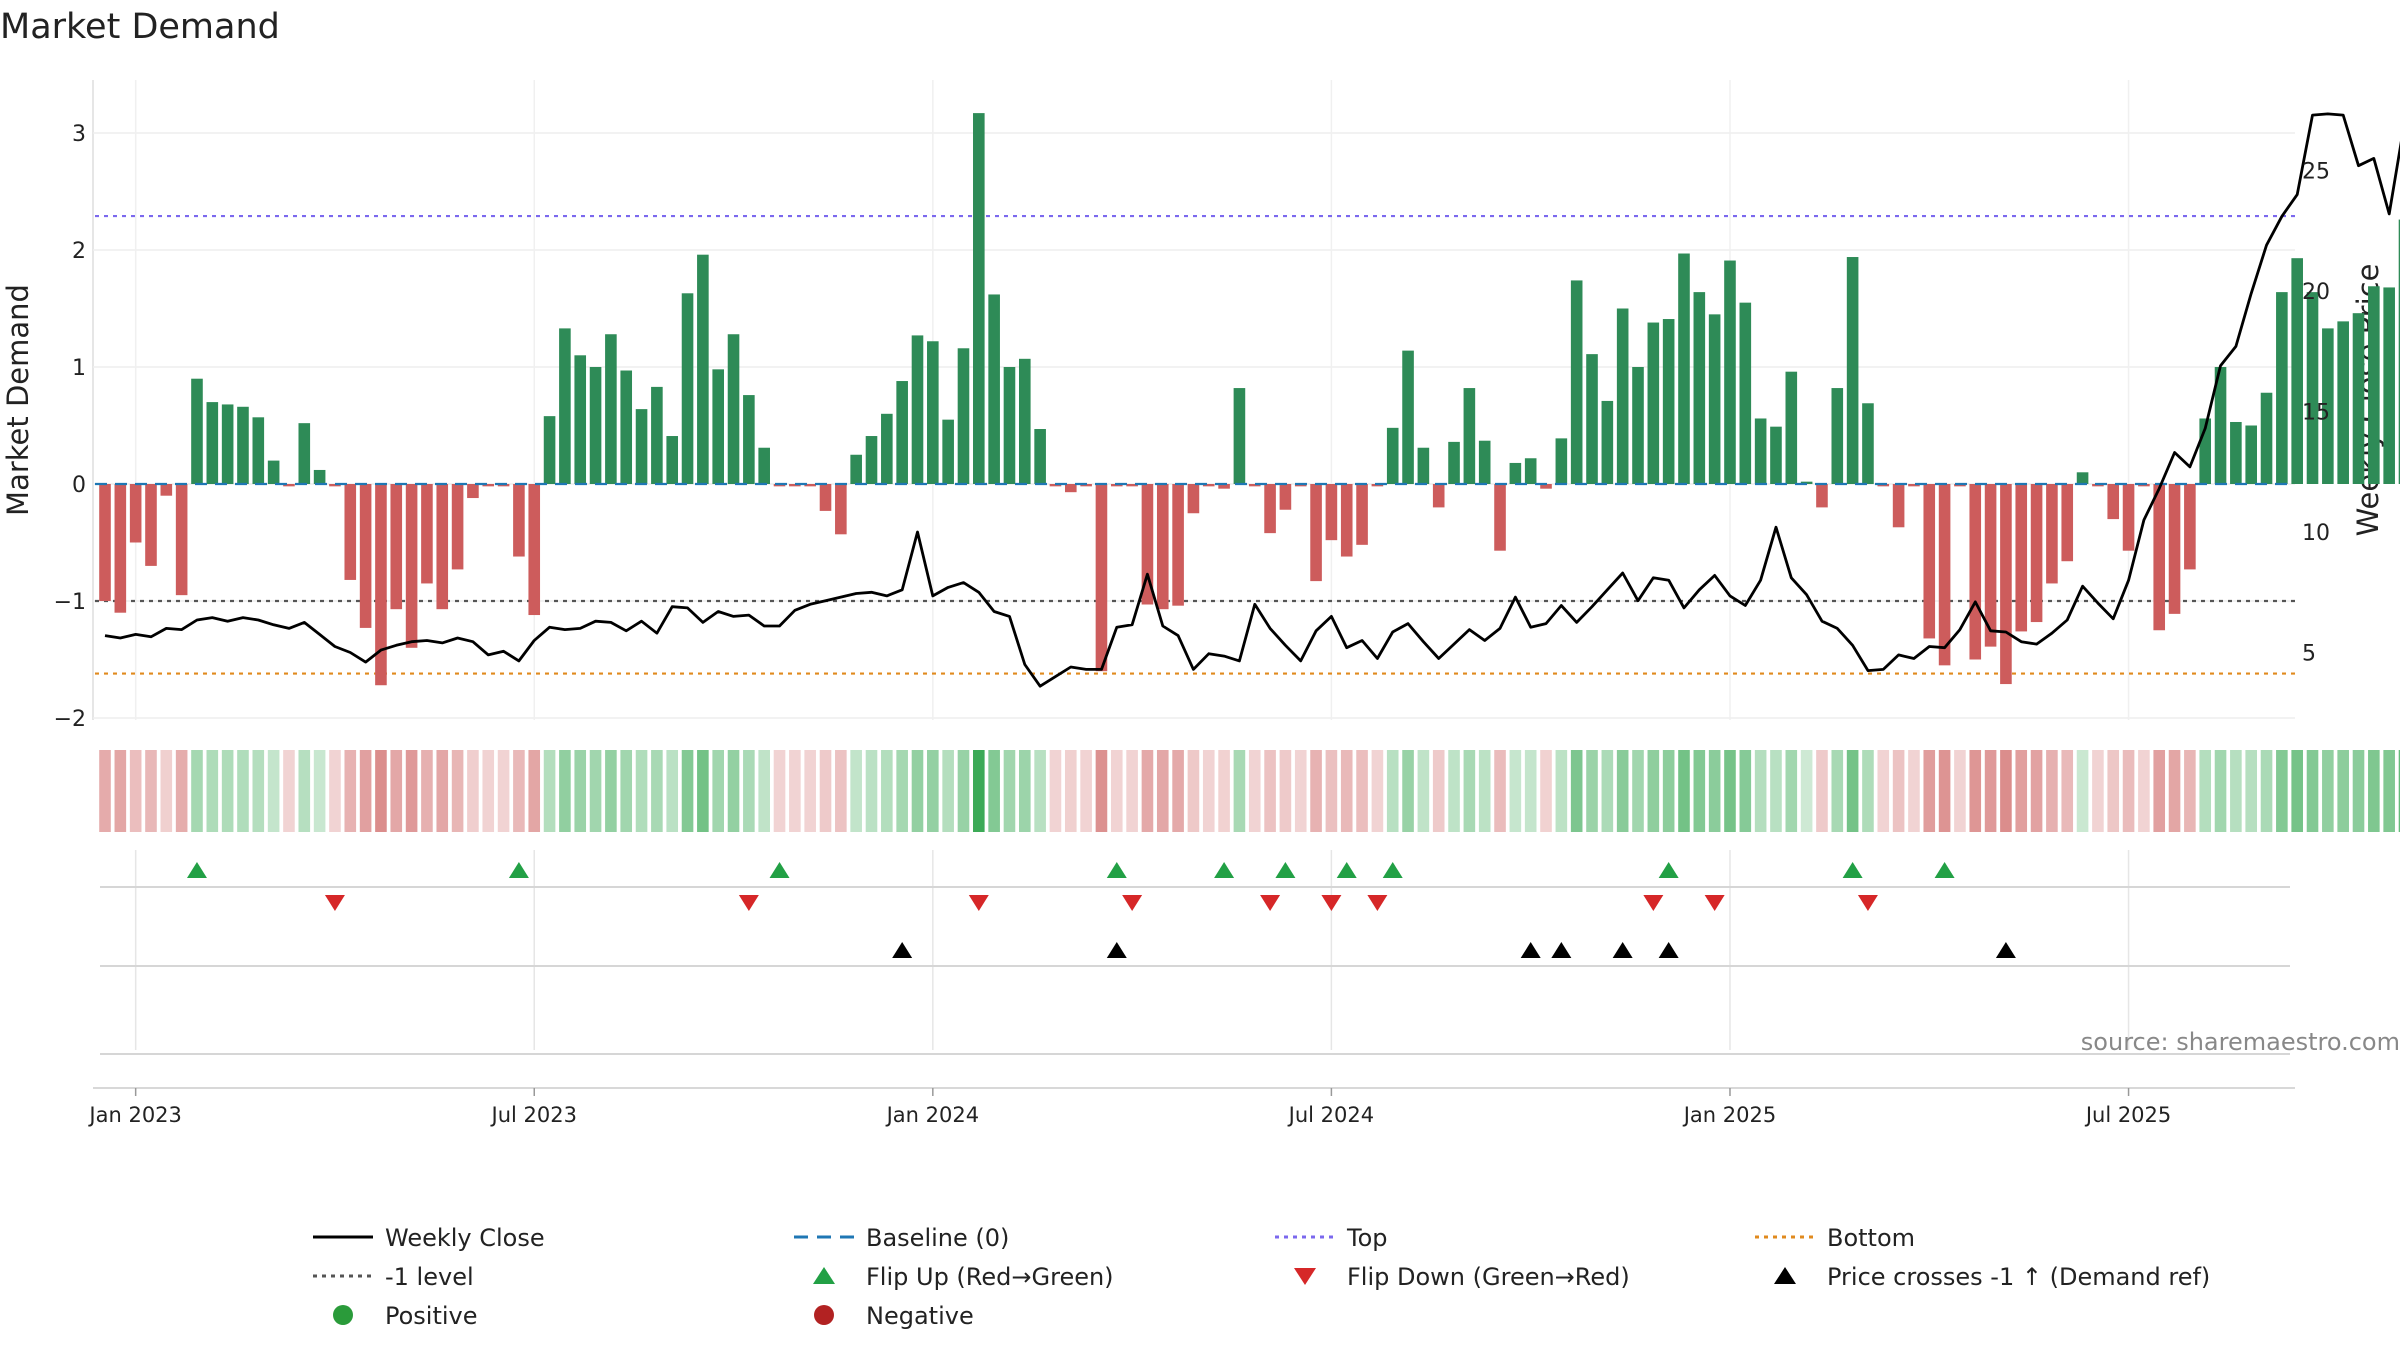 The height and width of the screenshot is (1350, 2400). What do you see at coordinates (1785, 1275) in the screenshot?
I see `legend-swatch-triangle-up` at bounding box center [1785, 1275].